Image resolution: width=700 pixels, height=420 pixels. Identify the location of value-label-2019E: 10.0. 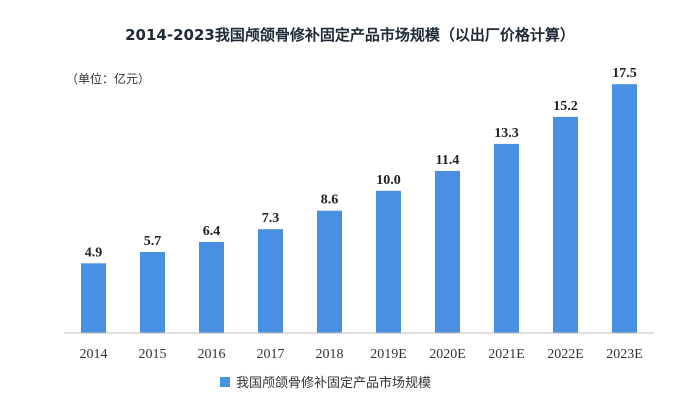
(388, 180).